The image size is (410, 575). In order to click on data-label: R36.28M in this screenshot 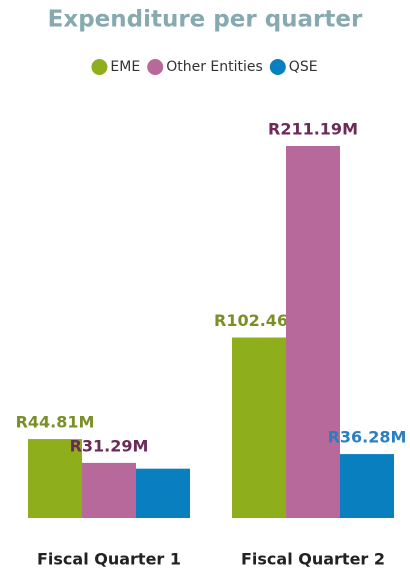, I will do `click(367, 437)`.